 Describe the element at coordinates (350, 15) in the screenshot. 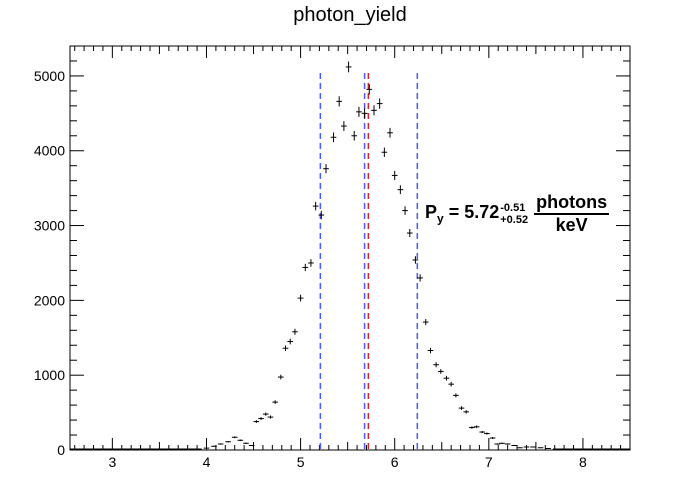

I see `chart-title: photon_yield` at that location.